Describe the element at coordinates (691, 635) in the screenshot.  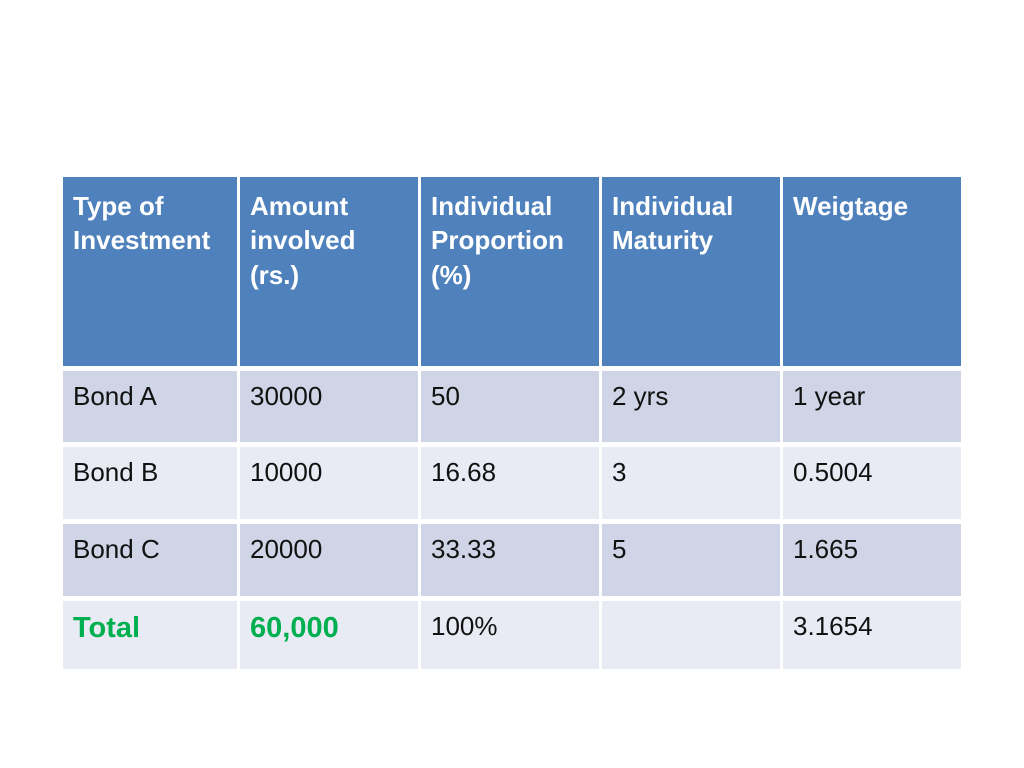
I see `cell-total-maturity` at that location.